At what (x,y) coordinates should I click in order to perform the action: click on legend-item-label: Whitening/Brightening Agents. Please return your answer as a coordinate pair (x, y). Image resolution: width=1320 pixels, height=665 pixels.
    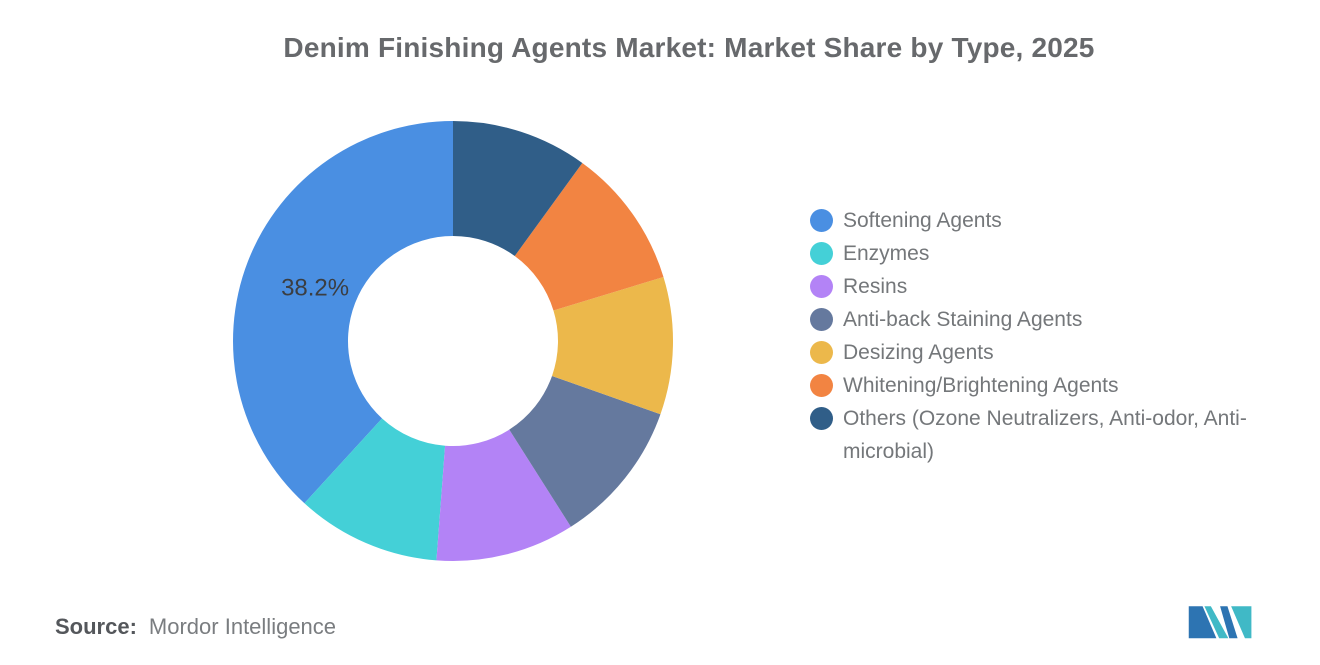
    Looking at the image, I should click on (981, 385).